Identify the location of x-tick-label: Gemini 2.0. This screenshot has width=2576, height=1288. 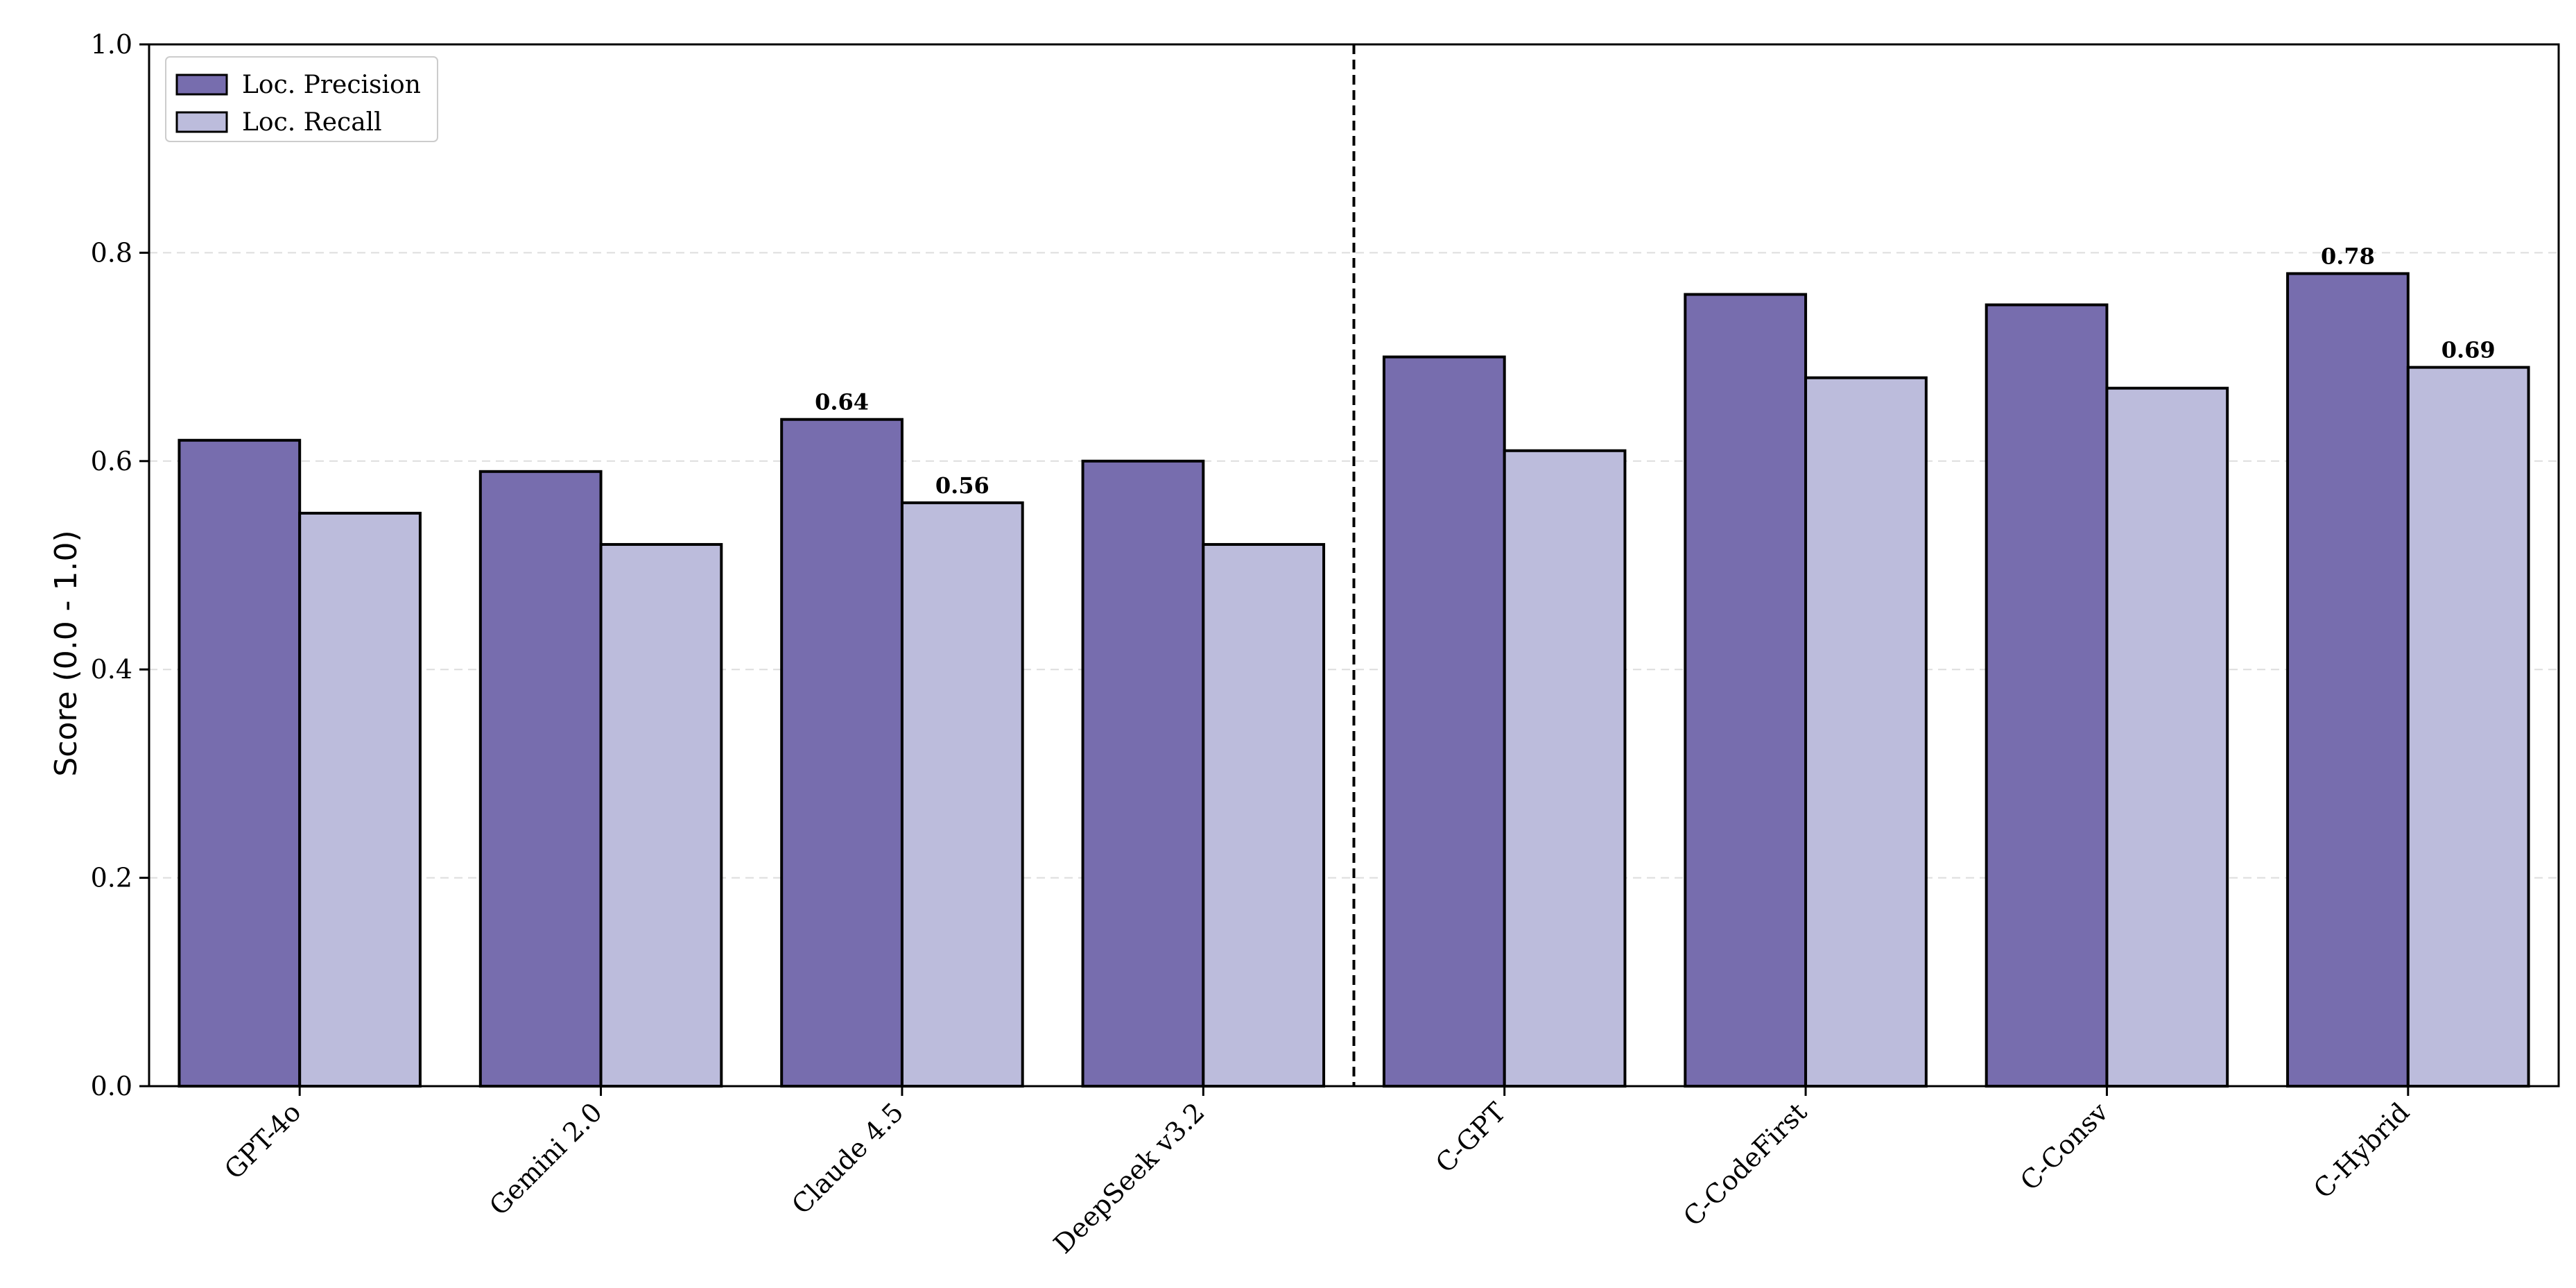
(545, 1159).